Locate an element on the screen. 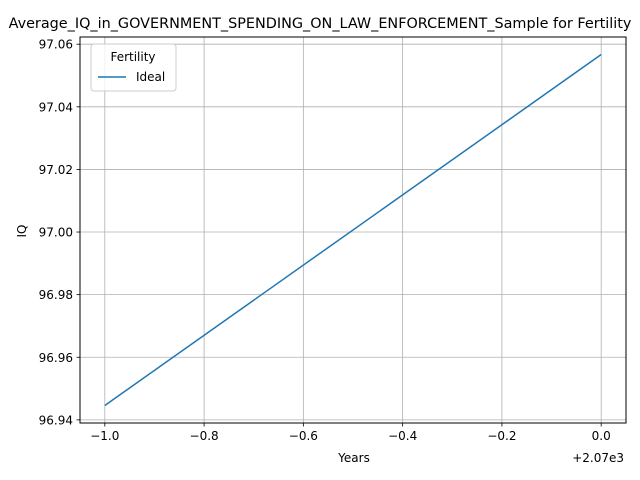 The width and height of the screenshot is (640, 480). x-axis-label: Years is located at coordinates (353, 458).